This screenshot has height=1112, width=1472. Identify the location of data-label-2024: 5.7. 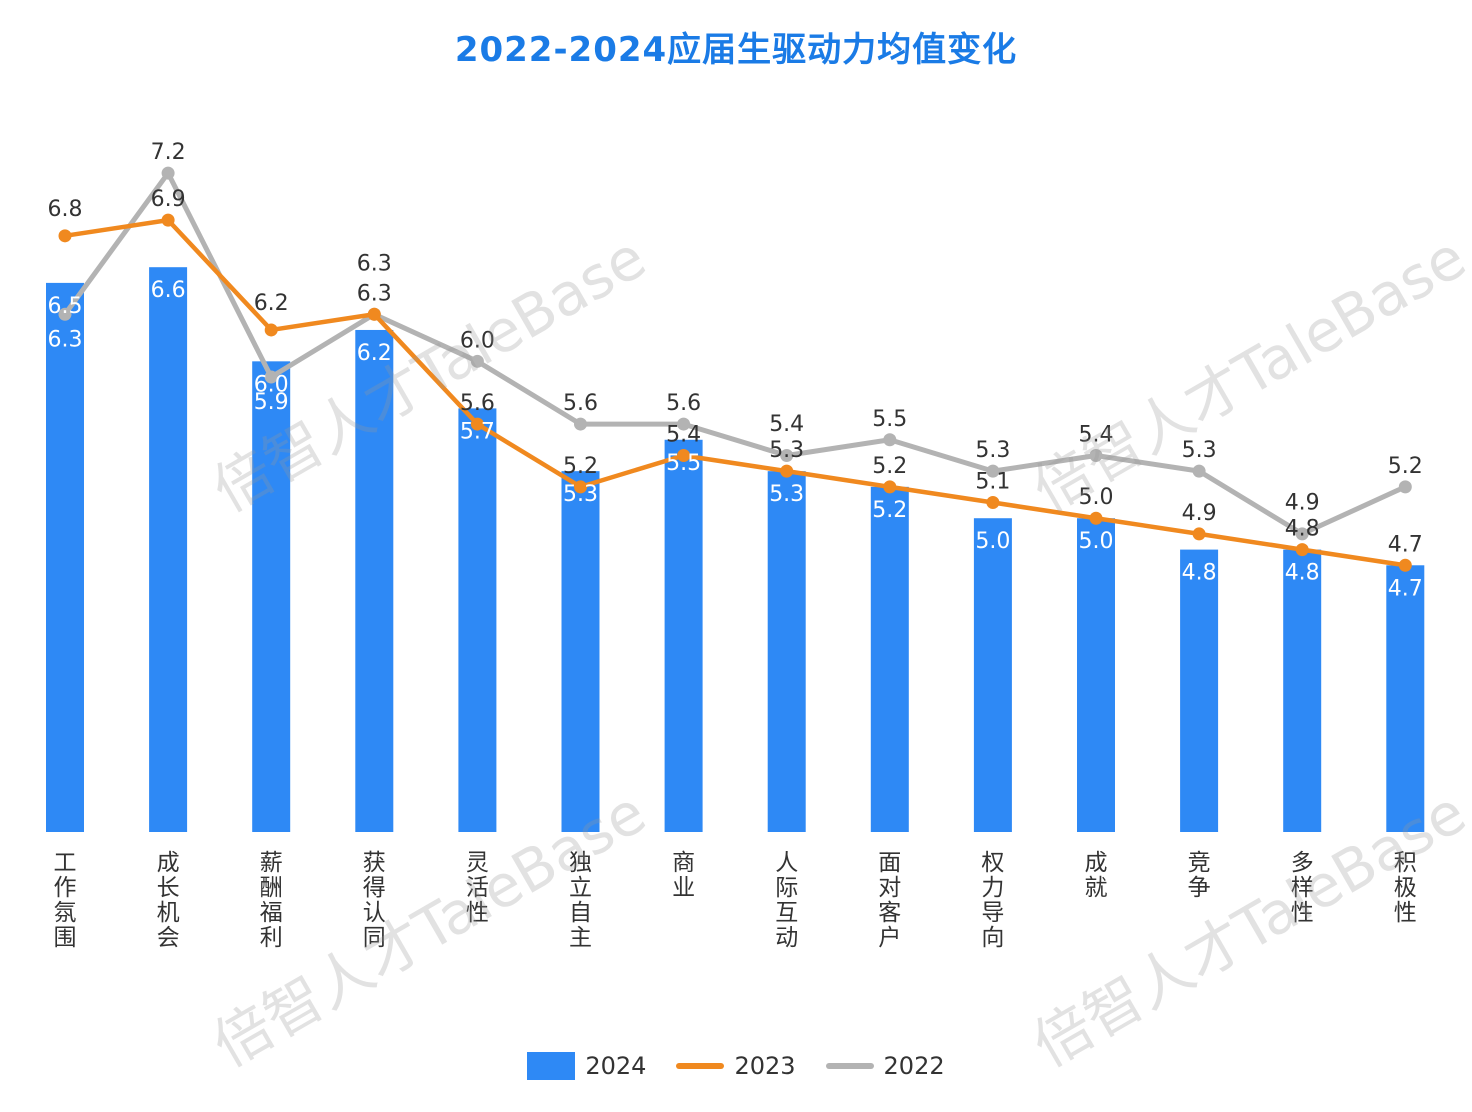
(477, 431).